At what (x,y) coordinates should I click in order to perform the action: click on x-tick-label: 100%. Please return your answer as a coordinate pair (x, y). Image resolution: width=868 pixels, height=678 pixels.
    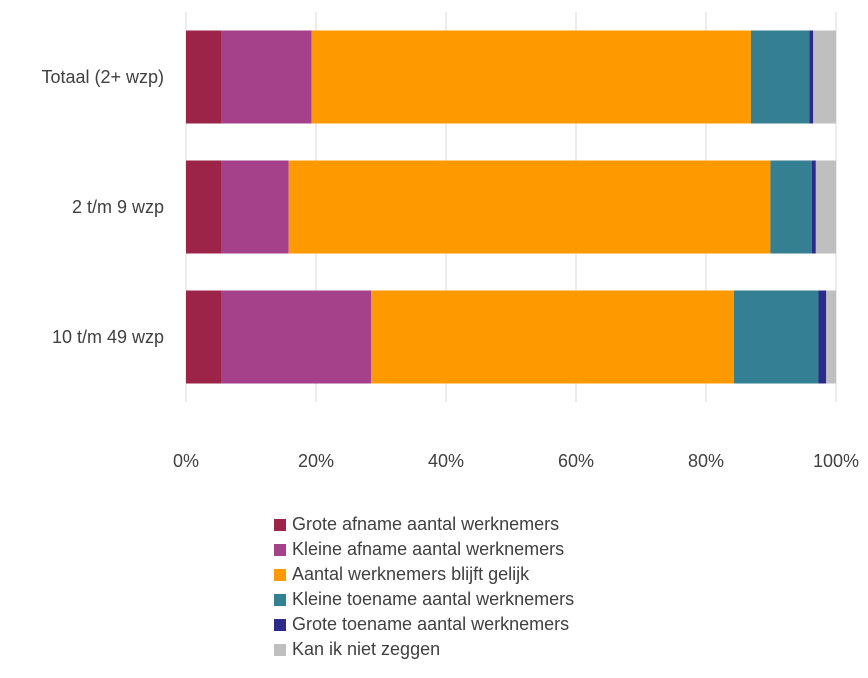
    Looking at the image, I should click on (836, 461).